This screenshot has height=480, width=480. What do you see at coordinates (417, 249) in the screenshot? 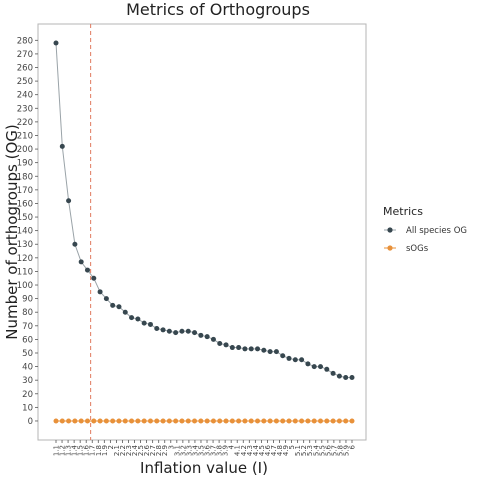
I see `legend-label: sOGs` at bounding box center [417, 249].